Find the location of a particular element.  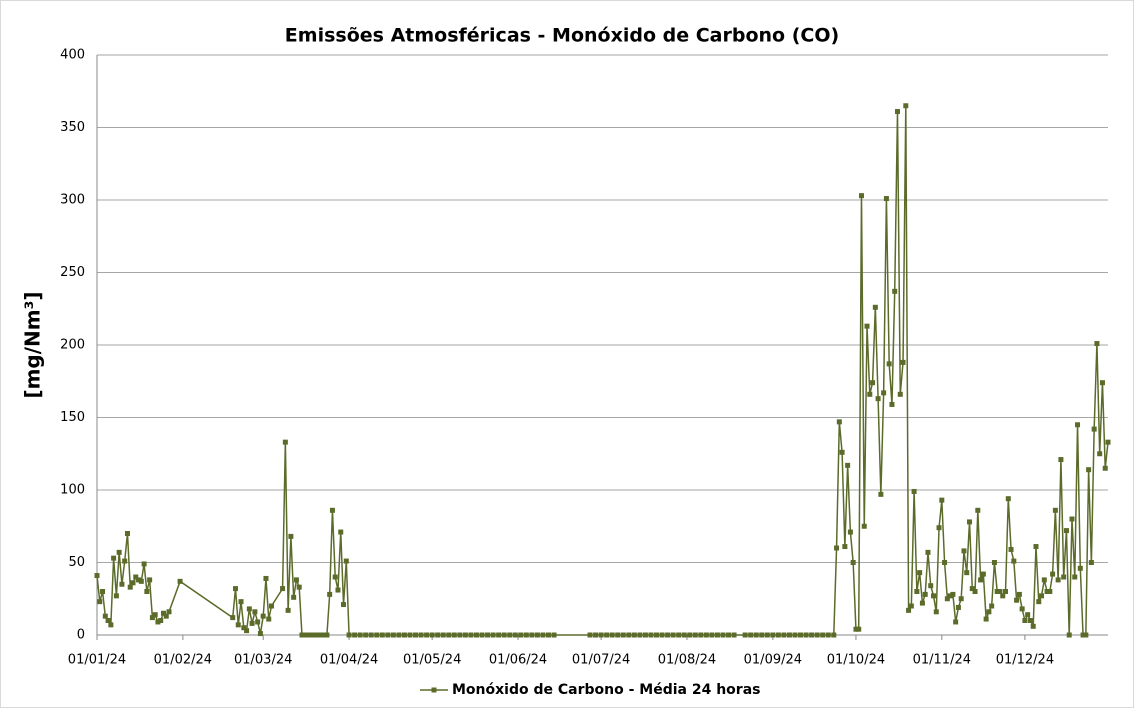

x-tick-label: 01/09/24 is located at coordinates (773, 660).